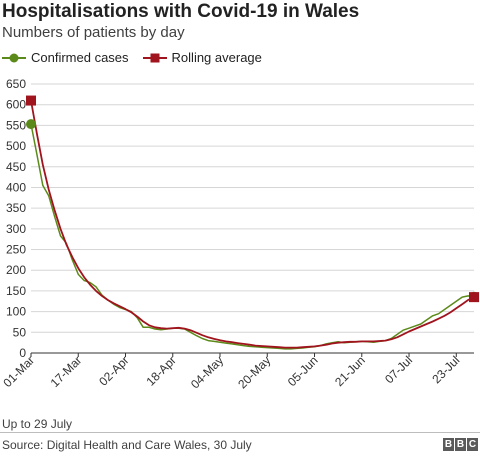  What do you see at coordinates (31, 124) in the screenshot?
I see `confirmed-cases-marker` at bounding box center [31, 124].